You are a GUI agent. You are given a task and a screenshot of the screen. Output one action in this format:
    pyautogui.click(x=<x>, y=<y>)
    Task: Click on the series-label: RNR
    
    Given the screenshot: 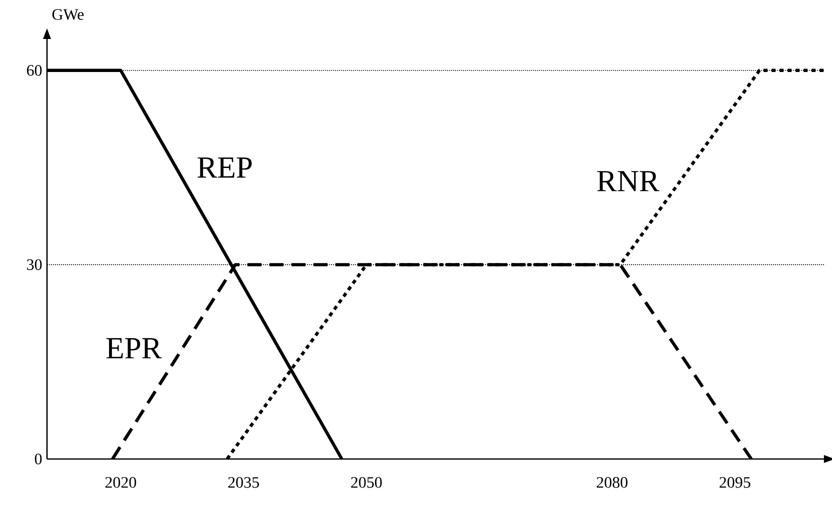 What is the action you would take?
    pyautogui.click(x=628, y=181)
    